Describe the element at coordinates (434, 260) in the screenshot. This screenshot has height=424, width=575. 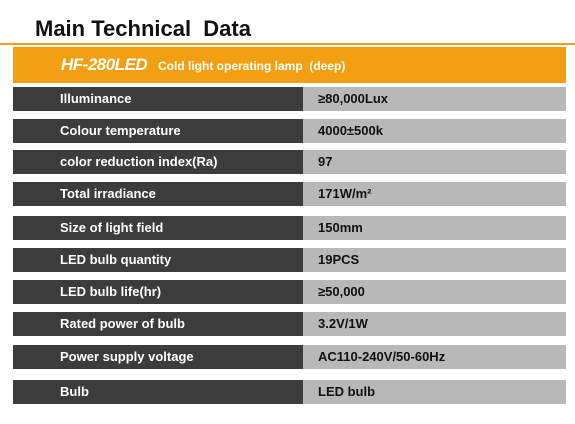
I see `spec-value: 19PCS` at that location.